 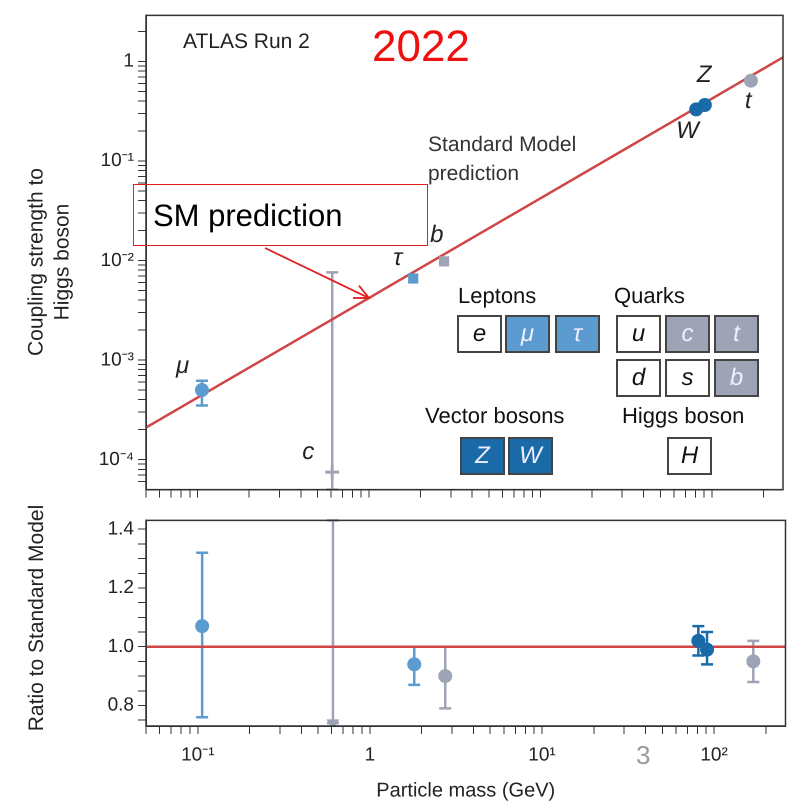 I want to click on annotation: u, so click(x=639, y=333).